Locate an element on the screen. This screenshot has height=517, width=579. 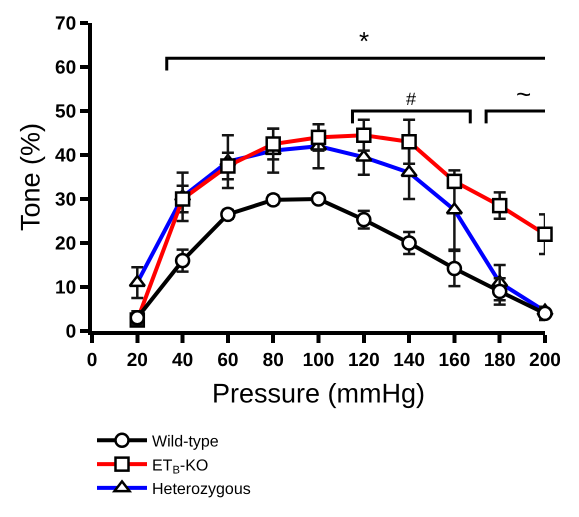
y-tick-label: 60 is located at coordinates (65, 68).